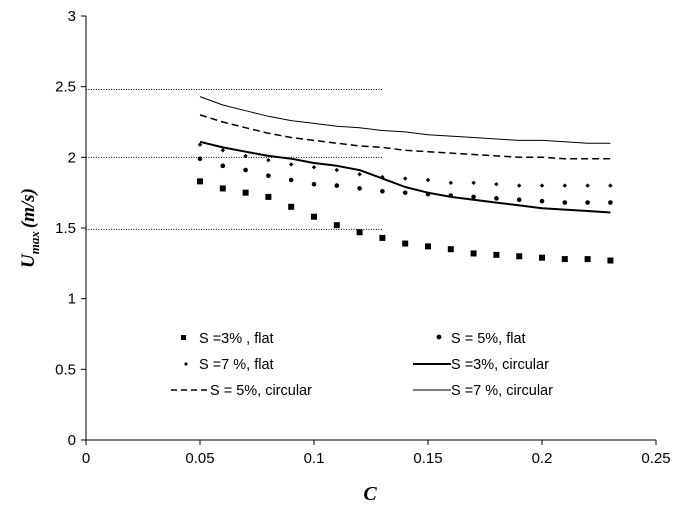 The image size is (689, 508). I want to click on legend-entry-s7-circular: S =7 %, circular, so click(483, 391).